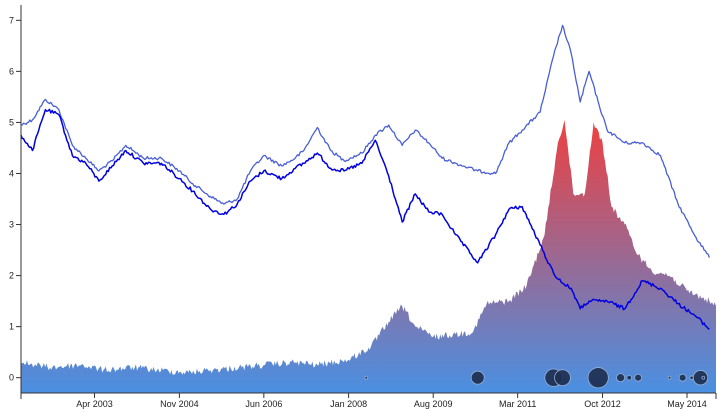 This screenshot has height=413, width=728. Describe the element at coordinates (517, 404) in the screenshot. I see `x-tick-label: Mar 2011` at that location.